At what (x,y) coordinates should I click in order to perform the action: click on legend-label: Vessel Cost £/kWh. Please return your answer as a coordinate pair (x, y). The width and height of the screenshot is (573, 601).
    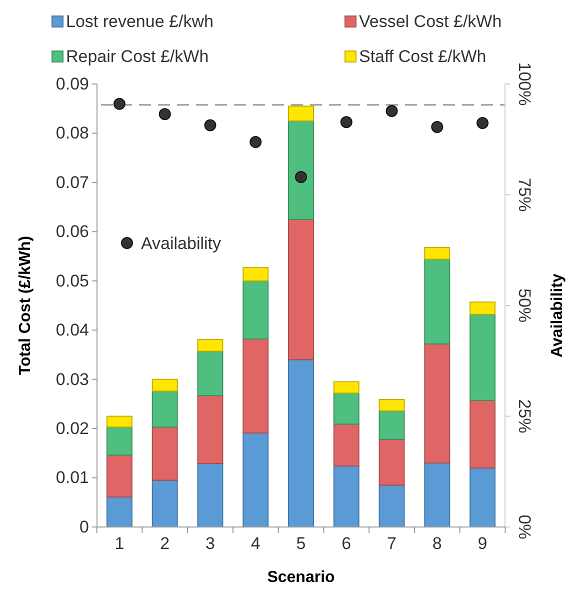
    Looking at the image, I should click on (430, 21).